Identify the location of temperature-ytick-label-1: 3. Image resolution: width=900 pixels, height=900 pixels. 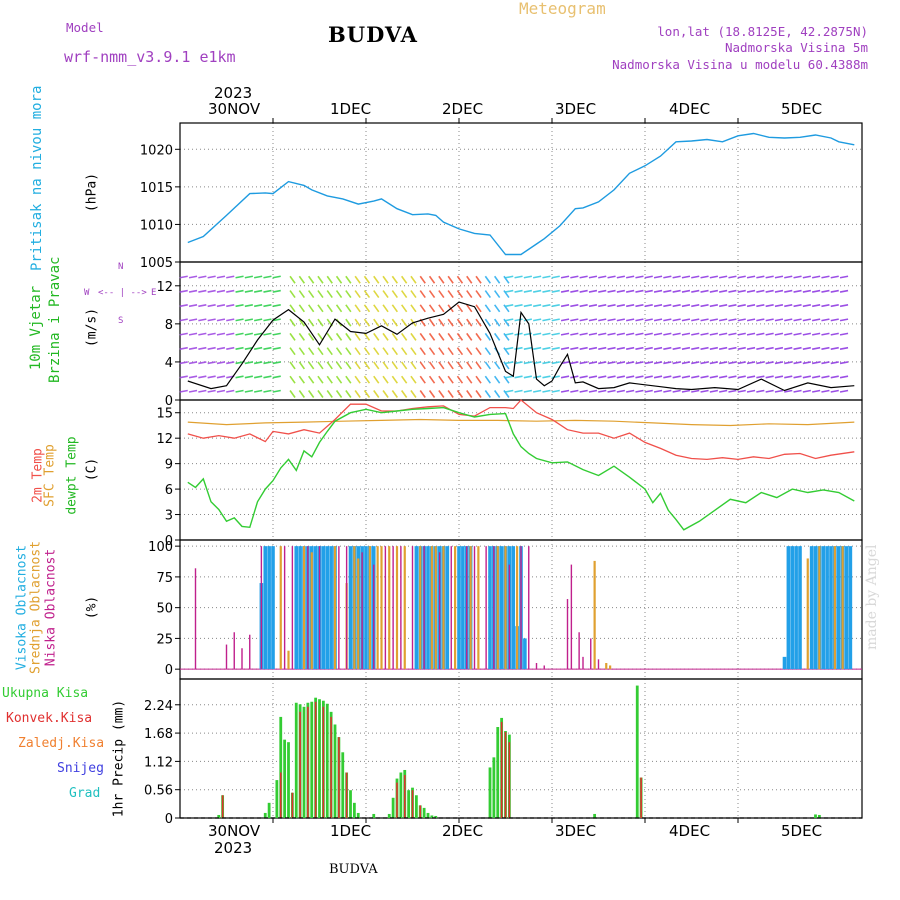
(169, 516).